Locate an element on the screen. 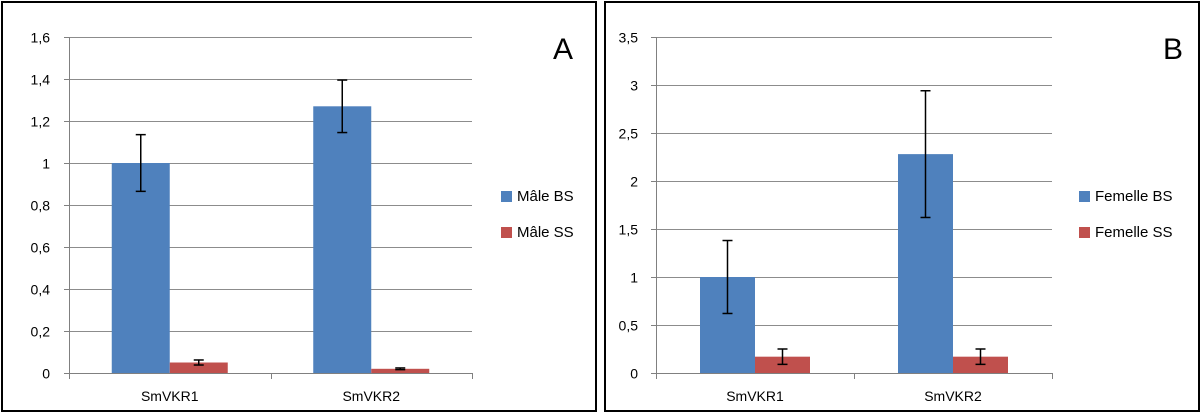 The width and height of the screenshot is (1202, 414). y-tick-label: 2 is located at coordinates (634, 182).